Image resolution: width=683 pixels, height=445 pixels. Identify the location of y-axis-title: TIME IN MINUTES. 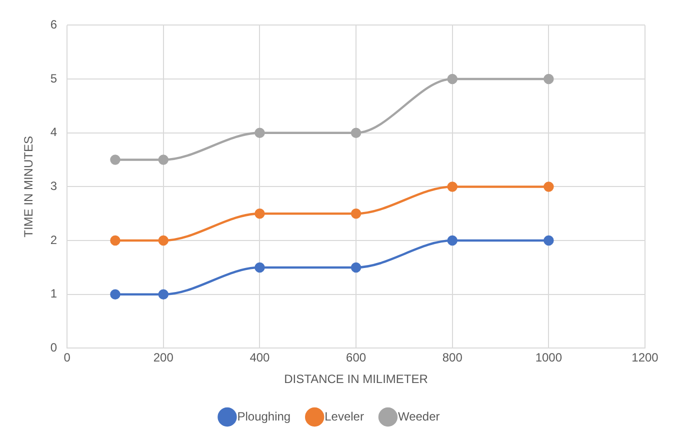
(29, 187).